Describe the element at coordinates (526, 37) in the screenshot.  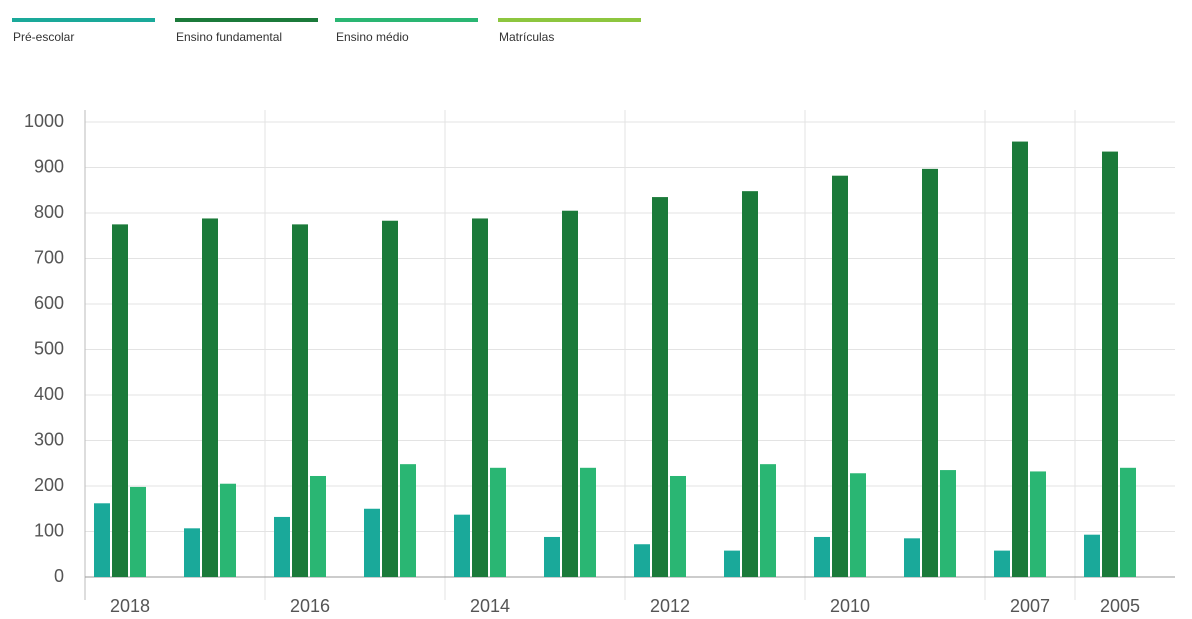
I see `legend-label: Matrículas` at that location.